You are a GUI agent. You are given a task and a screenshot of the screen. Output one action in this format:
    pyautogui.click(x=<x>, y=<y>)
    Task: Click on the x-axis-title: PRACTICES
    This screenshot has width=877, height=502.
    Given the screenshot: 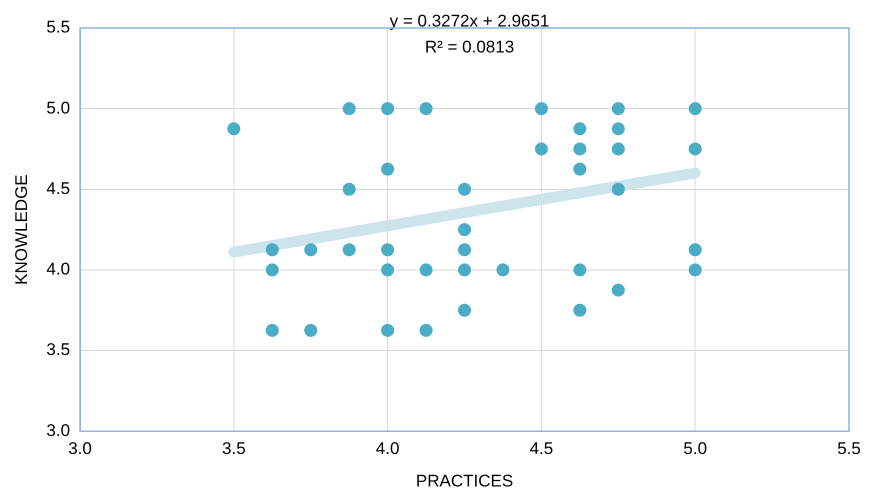 What is the action you would take?
    pyautogui.click(x=465, y=480)
    